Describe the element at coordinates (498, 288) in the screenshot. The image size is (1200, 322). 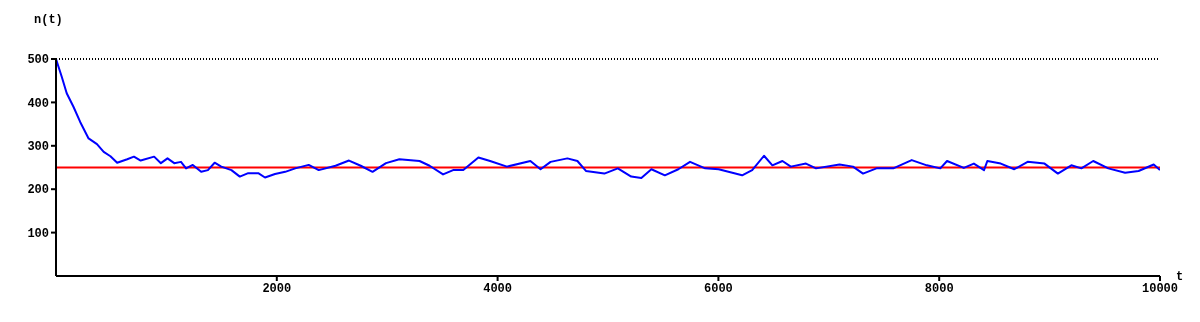
I see `x-tick-label: 4000` at that location.